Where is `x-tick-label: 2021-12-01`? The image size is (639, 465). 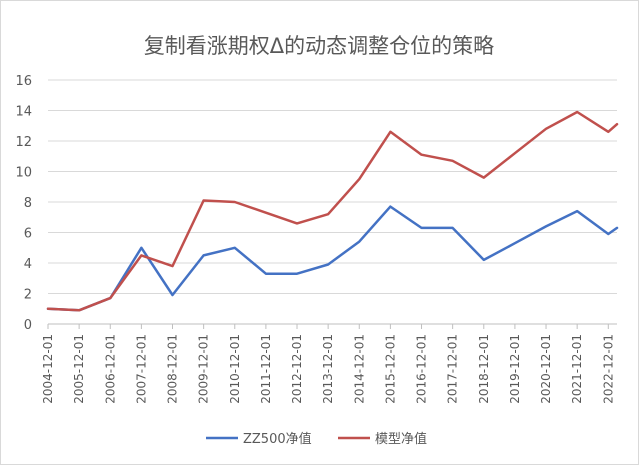
x-tick-label: 2021-12-01 is located at coordinates (577, 369).